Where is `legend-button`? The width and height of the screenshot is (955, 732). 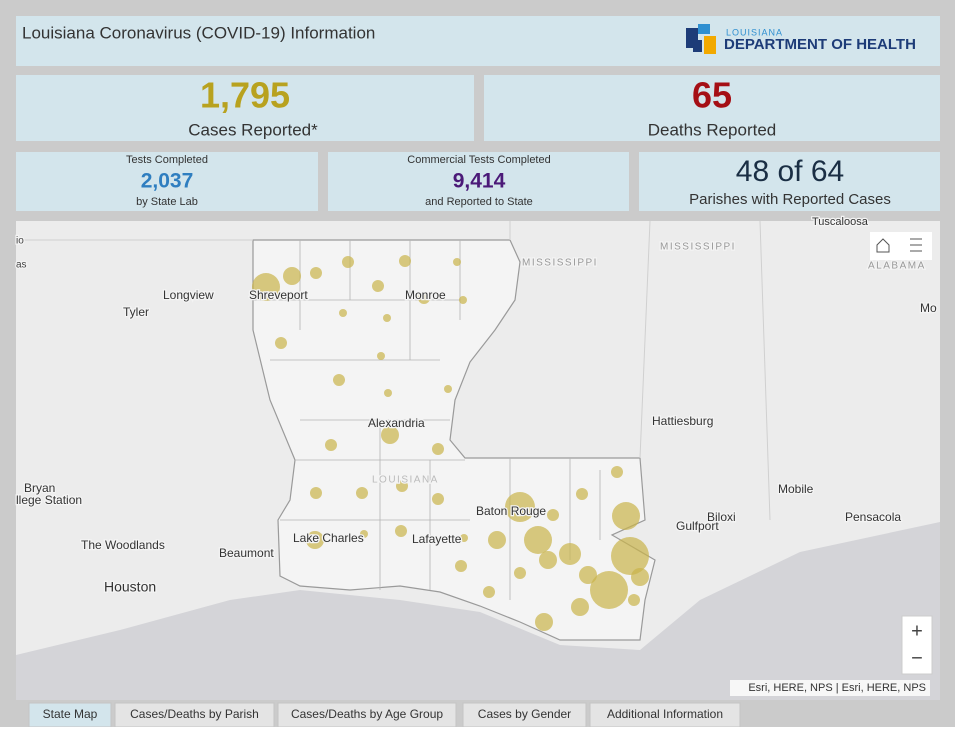 legend-button is located at coordinates (916, 245).